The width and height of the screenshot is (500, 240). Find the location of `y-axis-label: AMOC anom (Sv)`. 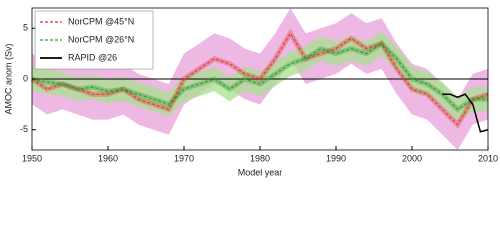

y-axis-label: AMOC anom (Sv) is located at coordinates (8, 78).